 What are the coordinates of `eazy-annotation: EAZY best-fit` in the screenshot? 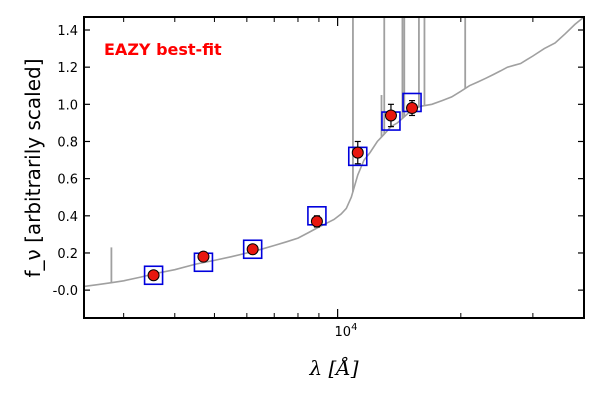 It's located at (163, 49).